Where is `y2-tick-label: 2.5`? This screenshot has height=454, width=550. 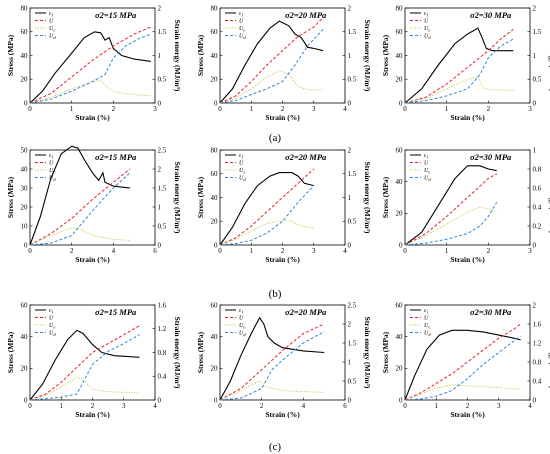
y2-tick-label: 2.5 is located at coordinates (162, 150).